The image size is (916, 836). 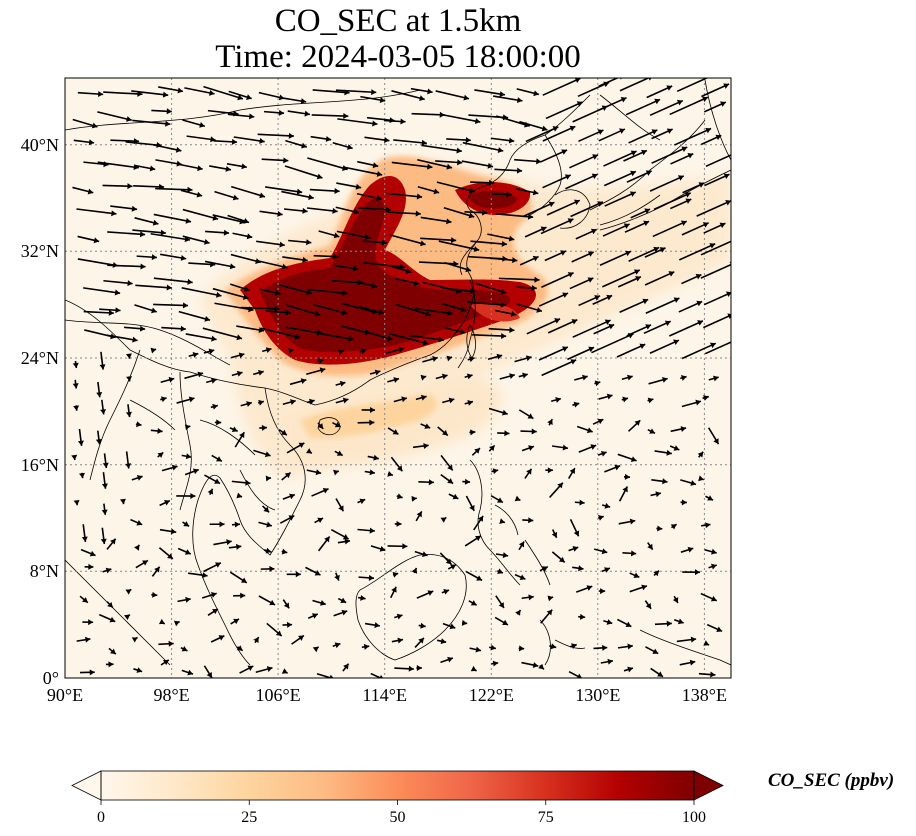 What do you see at coordinates (65, 695) in the screenshot?
I see `lon-tick-label: 90°E` at bounding box center [65, 695].